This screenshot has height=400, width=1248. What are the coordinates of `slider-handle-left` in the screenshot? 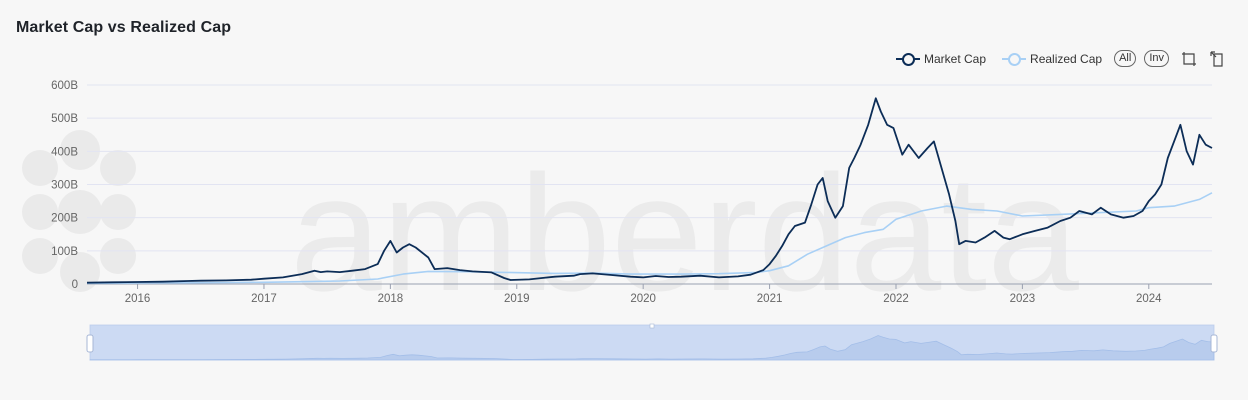 It's located at (90, 343).